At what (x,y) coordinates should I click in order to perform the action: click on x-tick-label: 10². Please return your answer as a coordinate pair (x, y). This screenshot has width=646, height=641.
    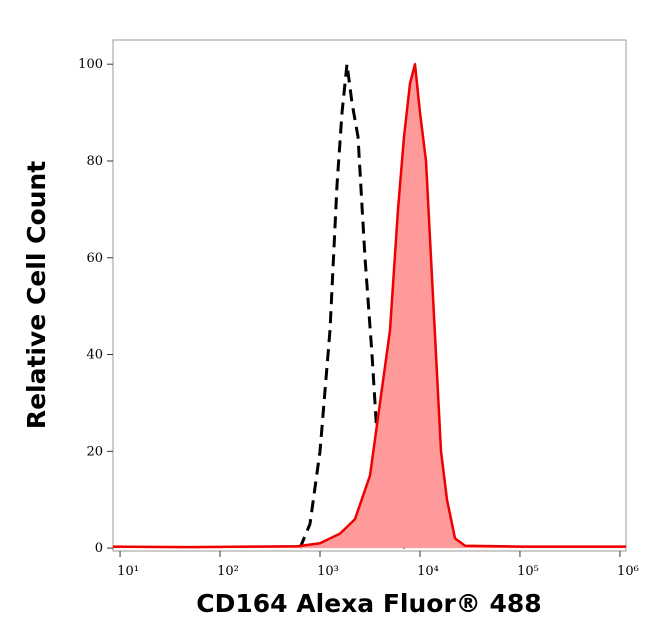
    Looking at the image, I should click on (228, 571).